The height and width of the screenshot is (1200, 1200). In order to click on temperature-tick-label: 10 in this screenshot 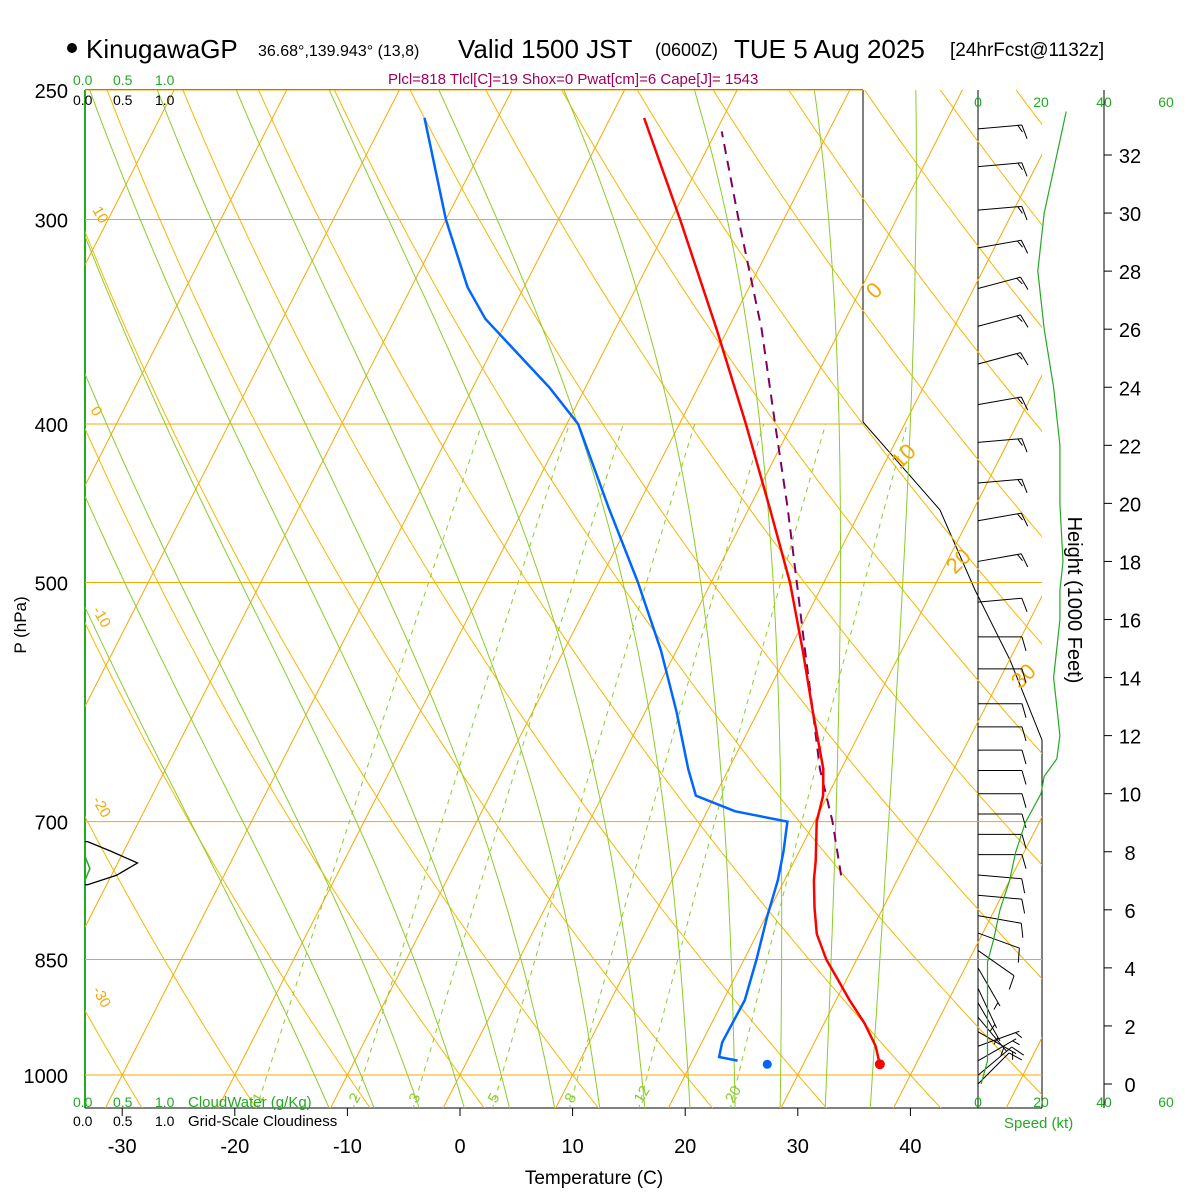, I will do `click(572, 1147)`.